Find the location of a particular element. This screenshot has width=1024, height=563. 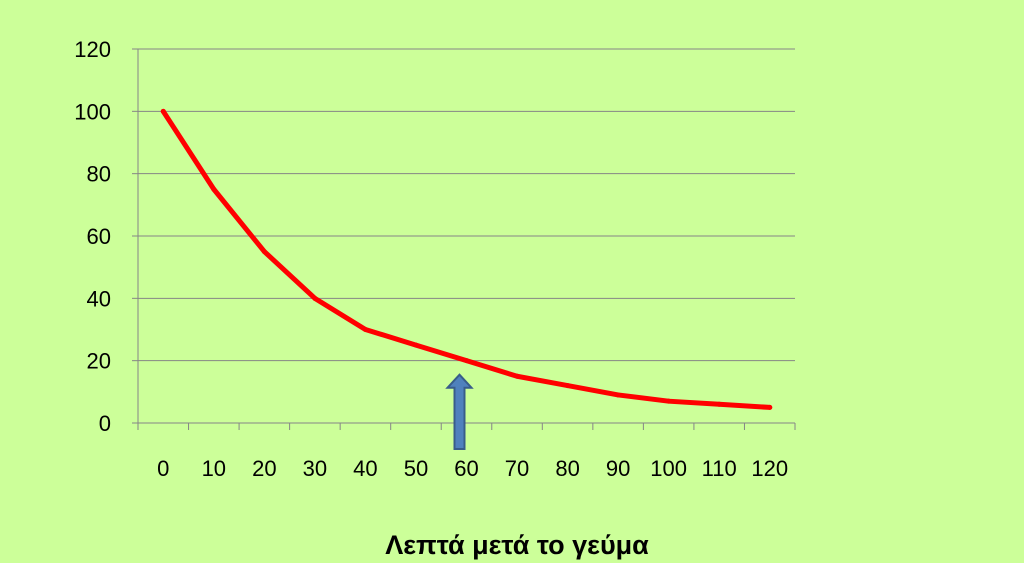

x-tick-label: 30 is located at coordinates (315, 468).